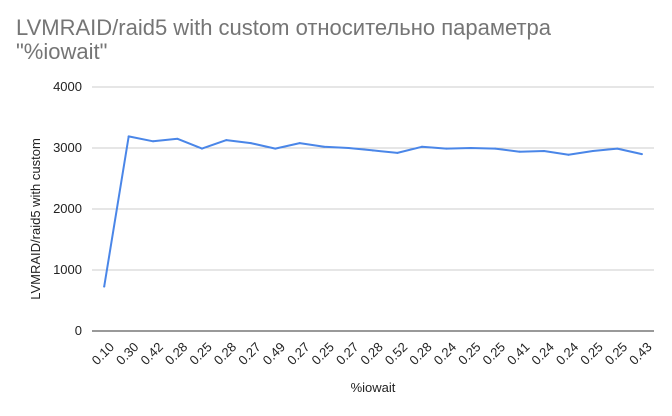 This screenshot has width=672, height=416. Describe the element at coordinates (396, 353) in the screenshot. I see `x-tick-label: 0.52` at that location.